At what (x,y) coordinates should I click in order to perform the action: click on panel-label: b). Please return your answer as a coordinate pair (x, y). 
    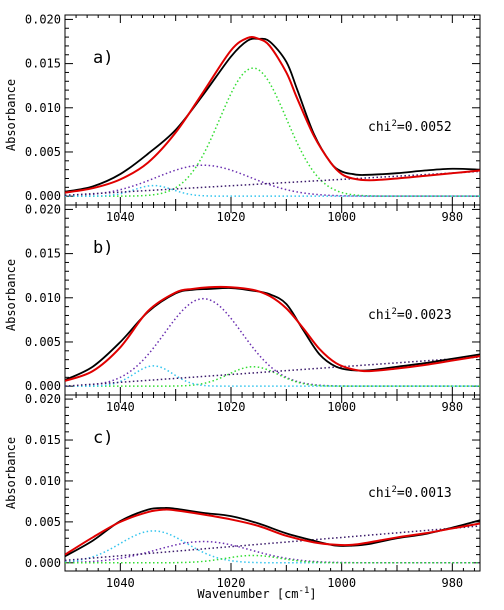
    Looking at the image, I should click on (103, 248).